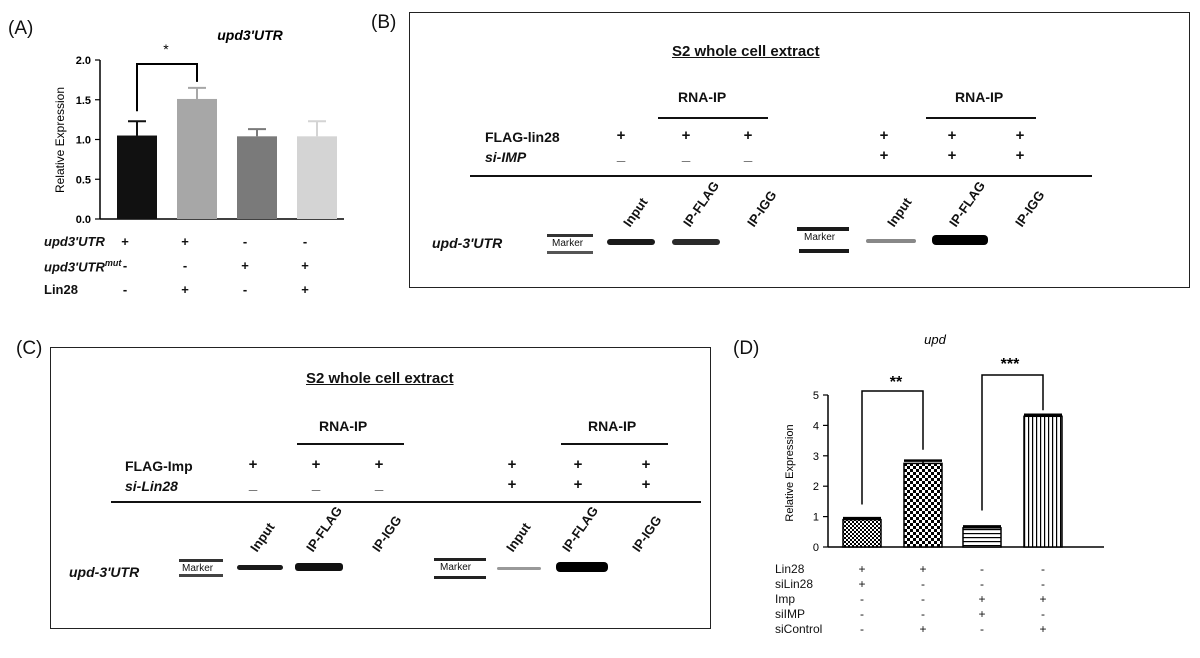 The height and width of the screenshot is (658, 1200). Describe the element at coordinates (83, 101) in the screenshot. I see `y-tick-label: 1.5` at that location.